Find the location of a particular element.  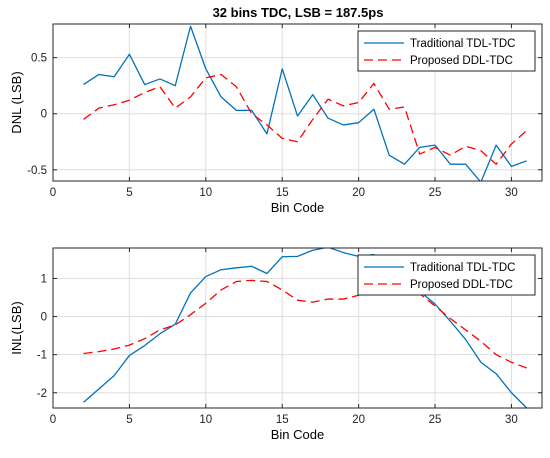

chart-title: 32 bins TDC, LSB = 187.5ps is located at coordinates (298, 12).